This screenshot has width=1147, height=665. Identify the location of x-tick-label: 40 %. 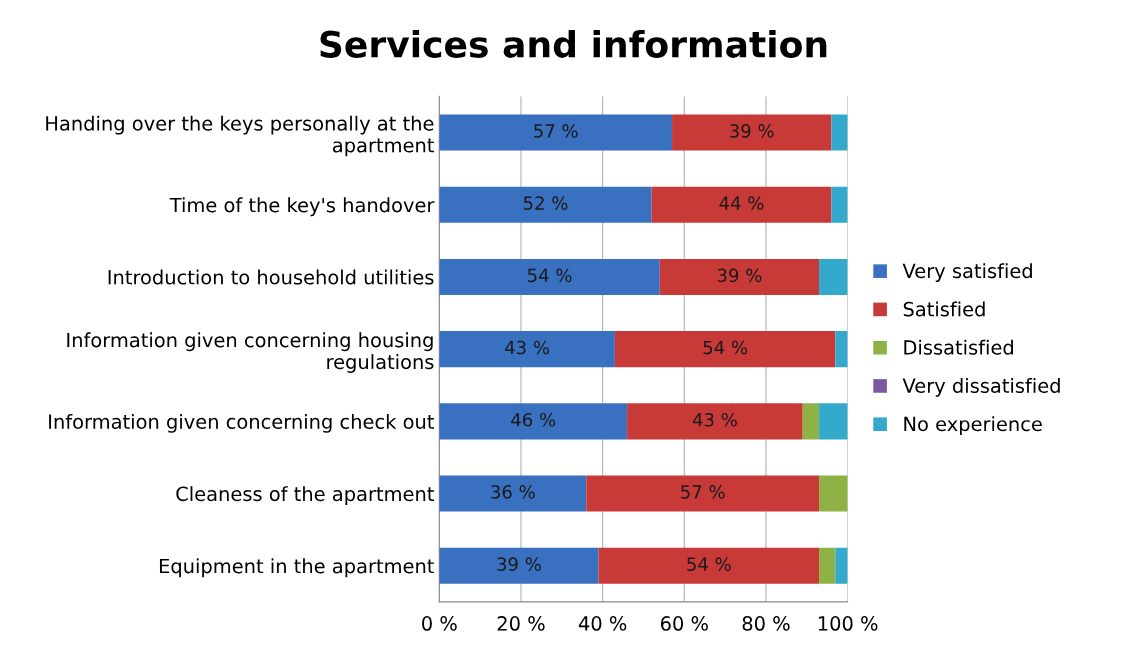
(602, 623).